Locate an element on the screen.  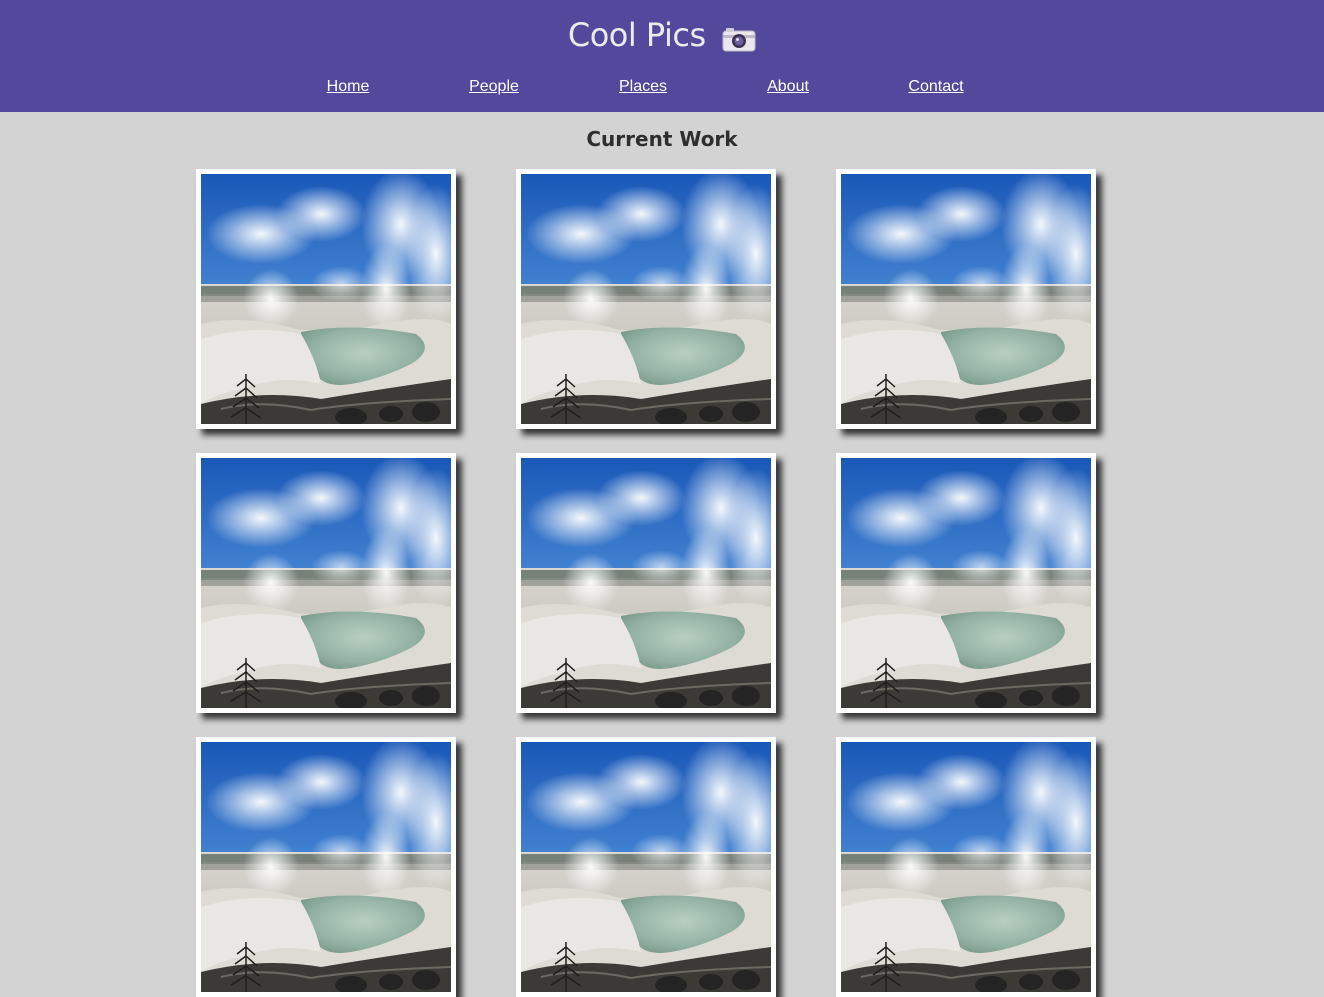
camera-icon is located at coordinates (739, 39).